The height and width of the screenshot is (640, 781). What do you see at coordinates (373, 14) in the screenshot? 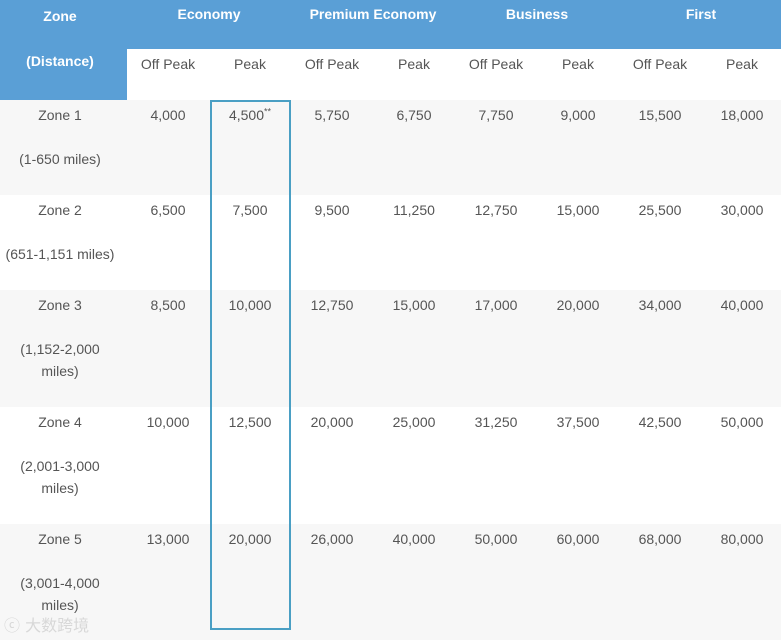
I see `class-header-premium-economy: Premium Economy` at bounding box center [373, 14].